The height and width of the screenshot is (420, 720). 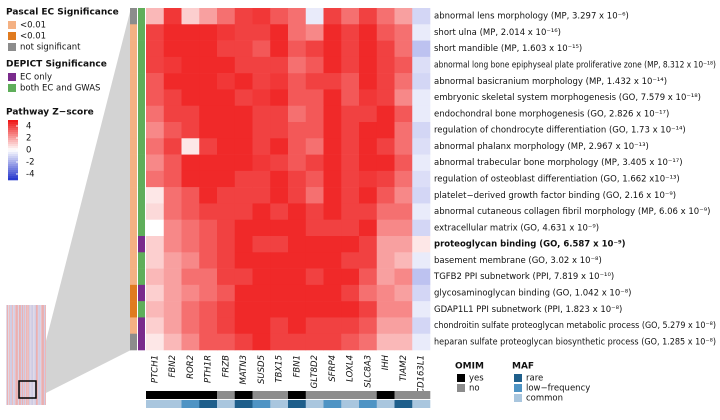 What do you see at coordinates (474, 389) in the screenshot?
I see `omim-label: no` at bounding box center [474, 389].